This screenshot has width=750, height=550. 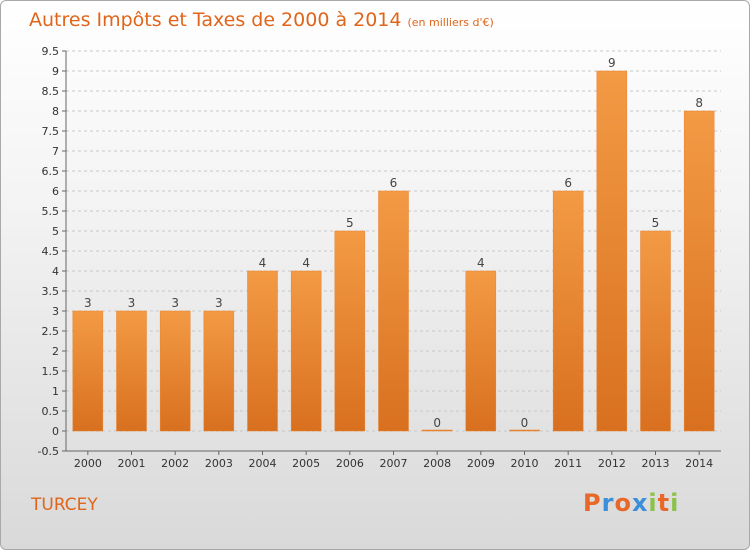 I want to click on x-tick-label: 2006, so click(x=350, y=463).